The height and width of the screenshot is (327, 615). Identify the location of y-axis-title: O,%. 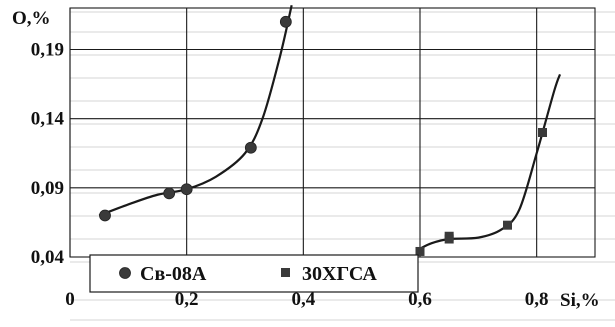
(31, 18).